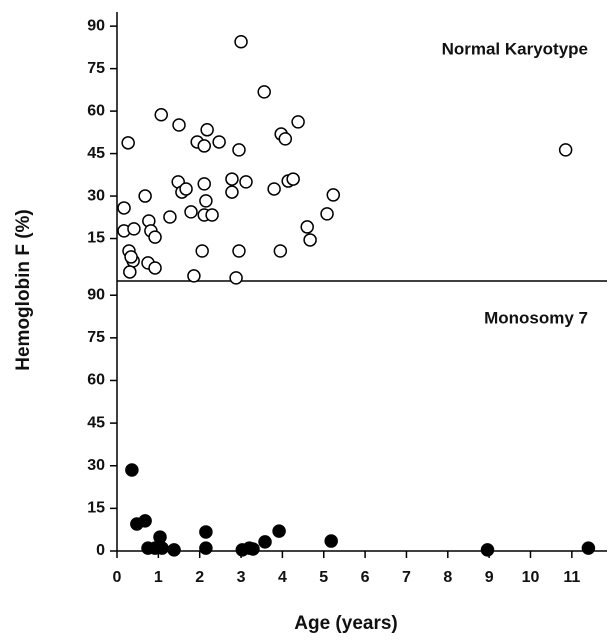 This screenshot has height=644, width=611. Describe the element at coordinates (571, 577) in the screenshot. I see `x-tick-label: 11` at that location.